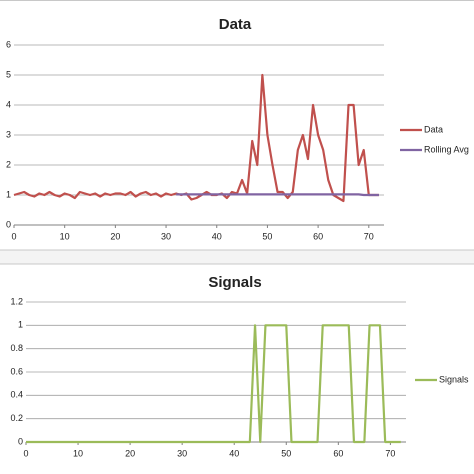 Image resolution: width=474 pixels, height=474 pixels. Describe the element at coordinates (16, 348) in the screenshot. I see `y-tick-label: 0.8` at that location.